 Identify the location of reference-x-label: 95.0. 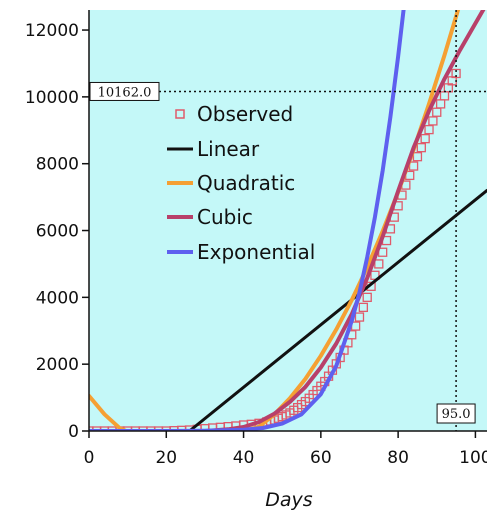
(456, 414).